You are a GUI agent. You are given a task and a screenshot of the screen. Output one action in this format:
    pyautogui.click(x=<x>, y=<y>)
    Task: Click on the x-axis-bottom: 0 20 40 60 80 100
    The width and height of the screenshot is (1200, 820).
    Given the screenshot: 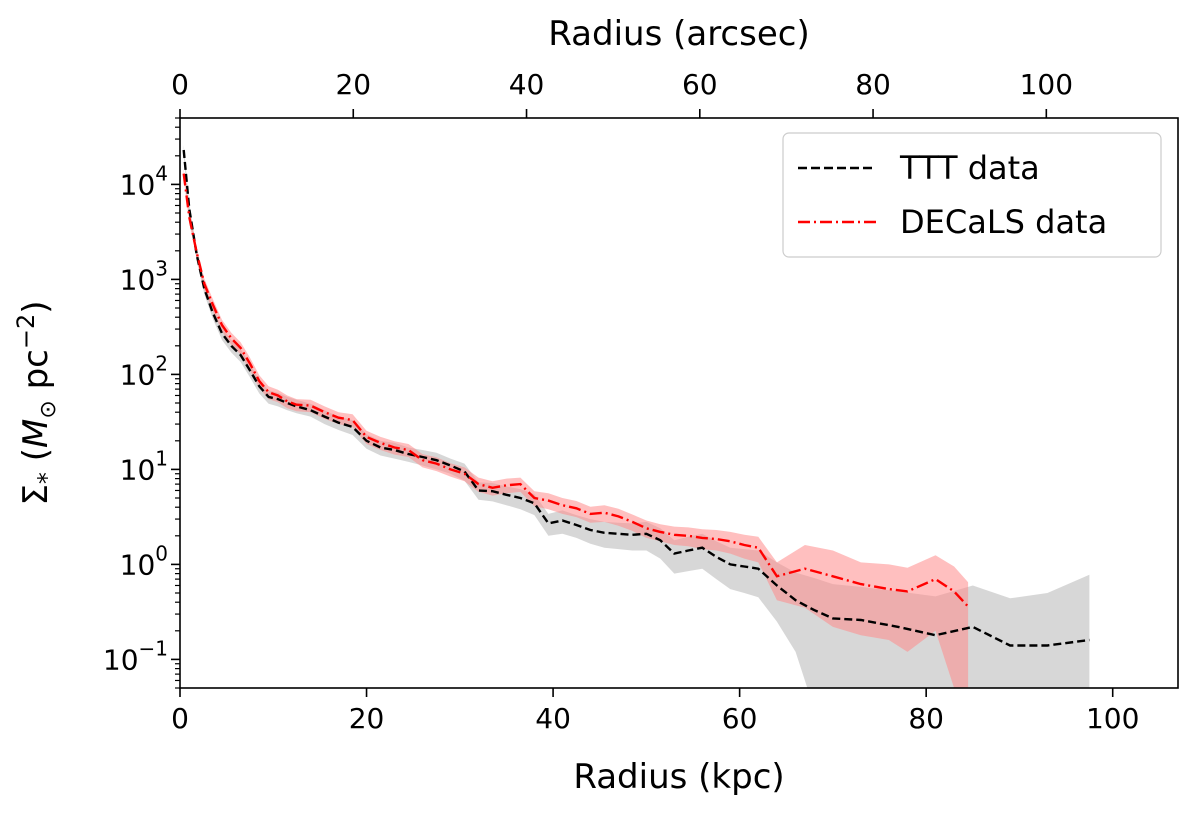 What is the action you would take?
    pyautogui.click(x=655, y=711)
    